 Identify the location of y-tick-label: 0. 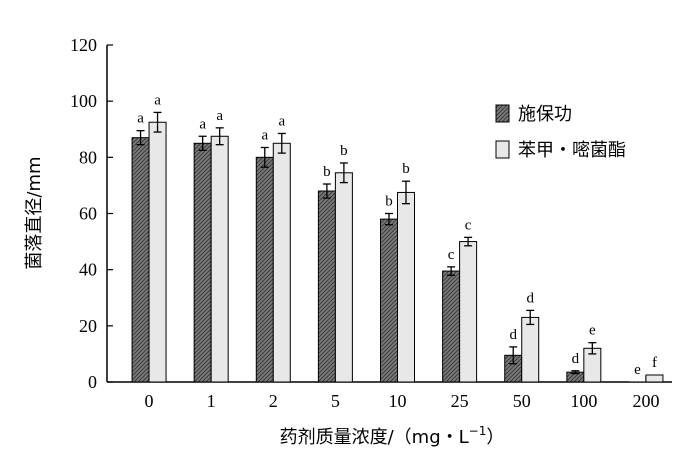
(92, 382).